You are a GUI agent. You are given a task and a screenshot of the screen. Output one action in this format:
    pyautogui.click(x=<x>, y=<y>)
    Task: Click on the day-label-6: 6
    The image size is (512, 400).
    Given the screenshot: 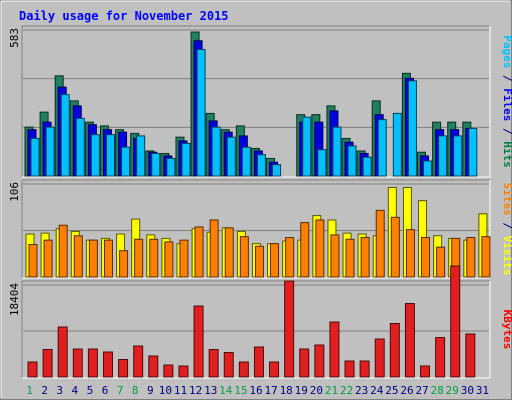 What is the action you would take?
    pyautogui.click(x=105, y=390)
    